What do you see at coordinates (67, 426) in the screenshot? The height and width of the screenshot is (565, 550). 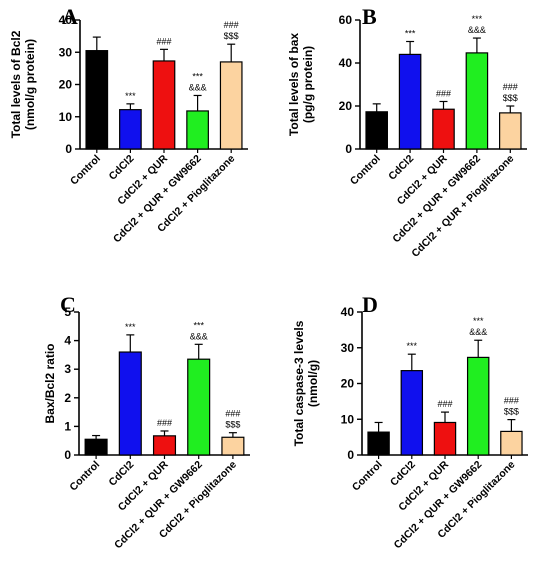 I see `y-tick-label: 1` at bounding box center [67, 426].